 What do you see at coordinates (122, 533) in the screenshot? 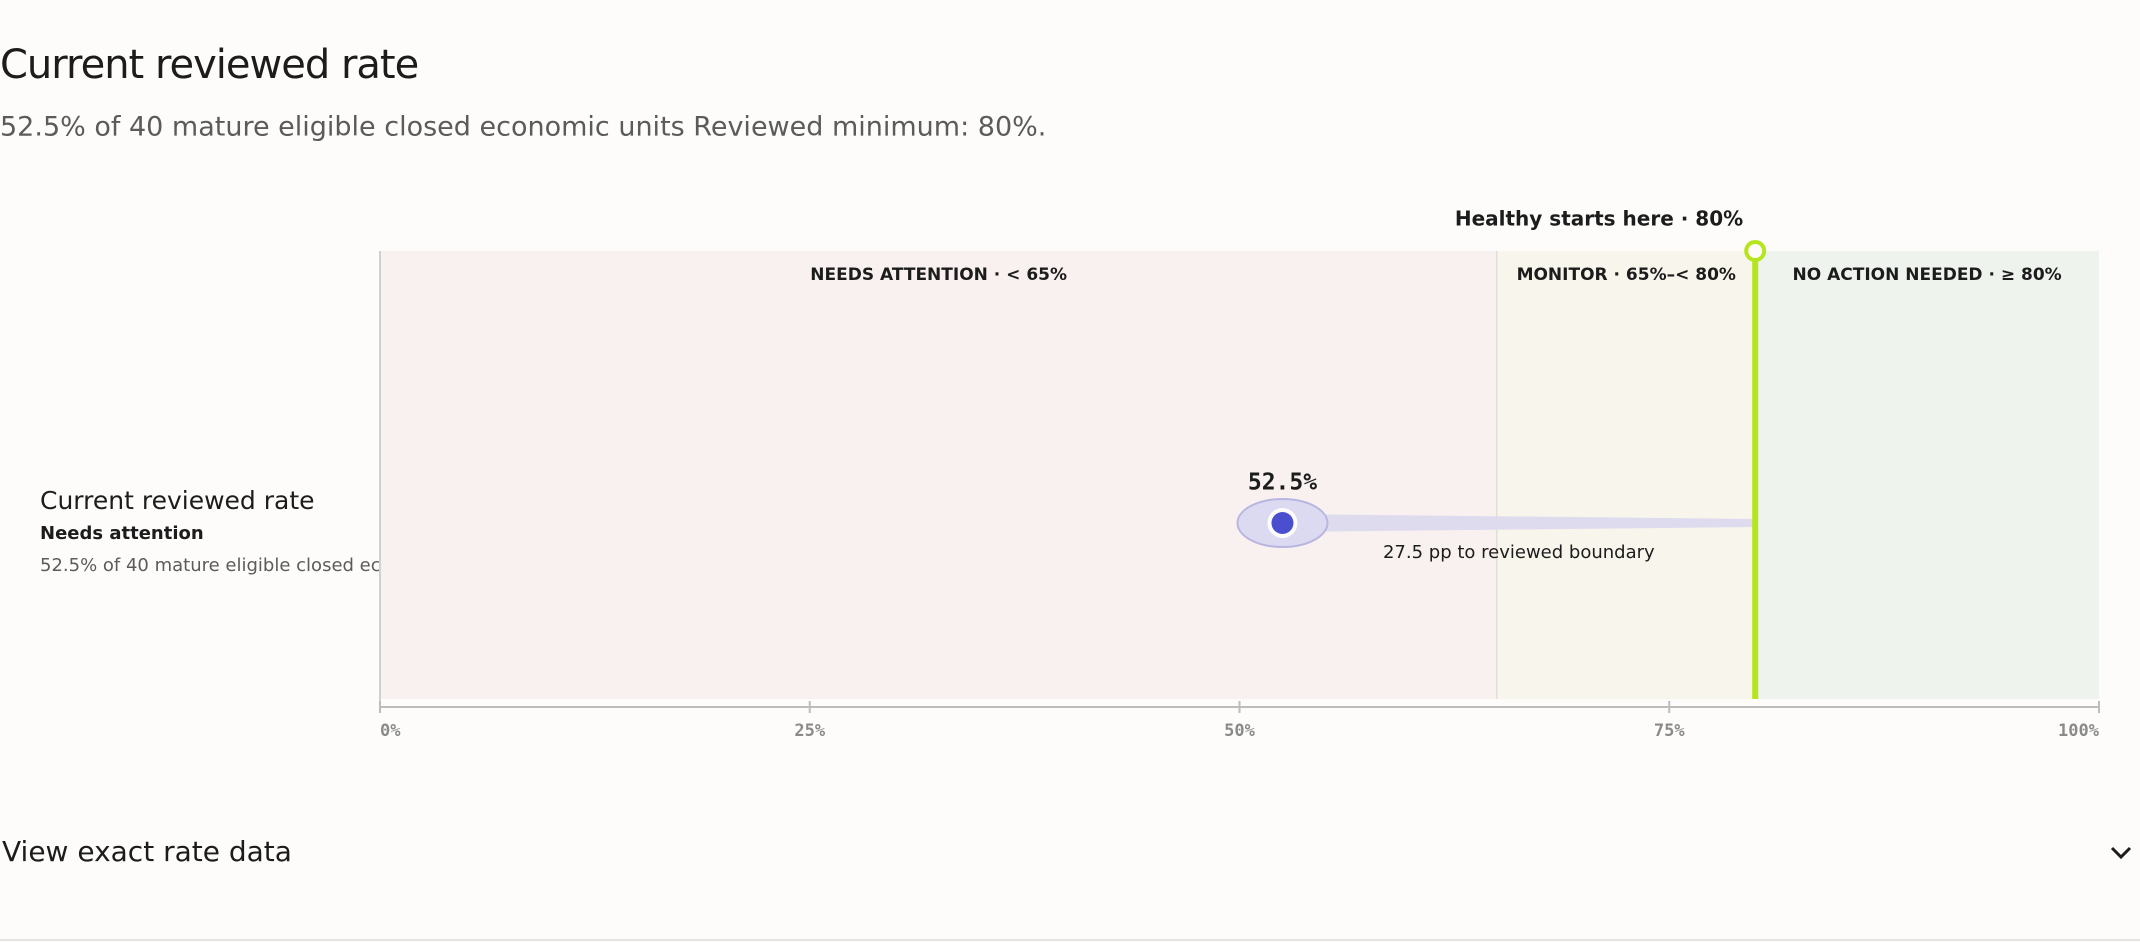
I see `row-status: Needs attention` at bounding box center [122, 533].